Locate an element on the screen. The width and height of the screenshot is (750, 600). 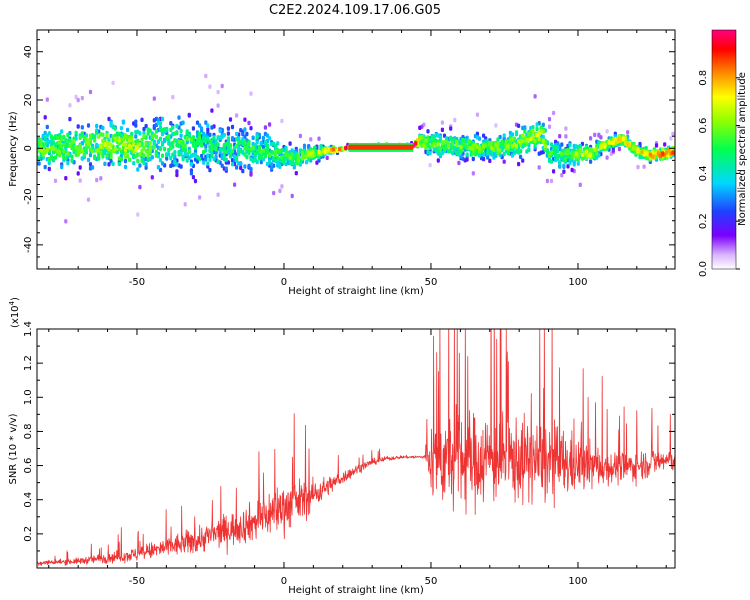
heatmap-cell-2005 is located at coordinates (103, 134).